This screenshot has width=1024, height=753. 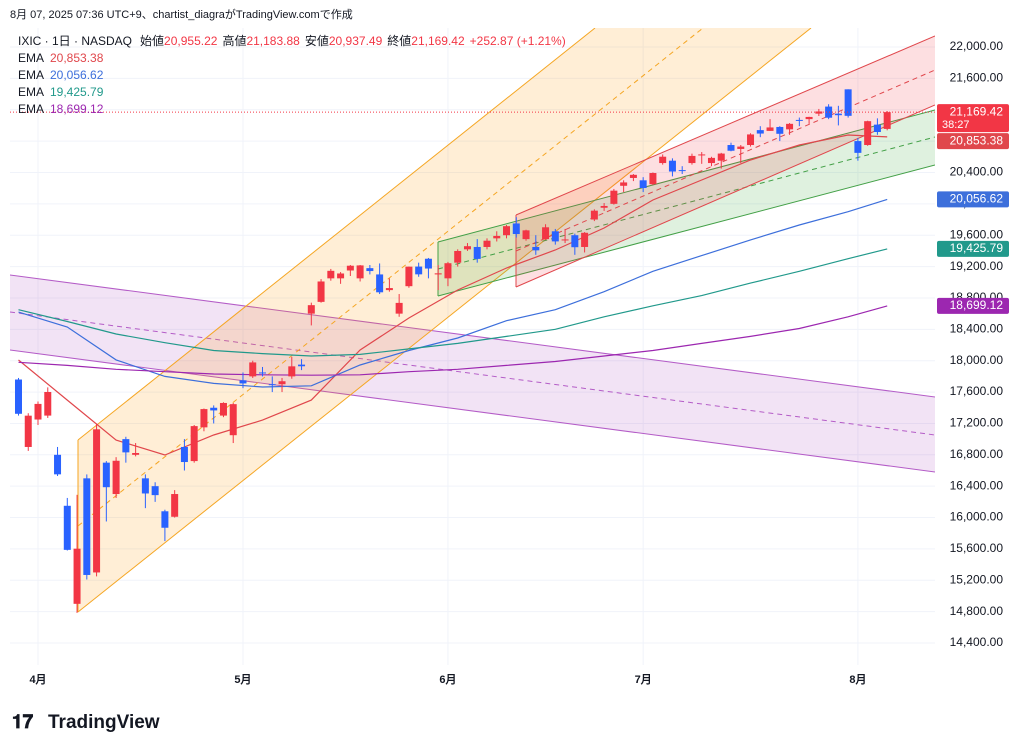 I want to click on x-tick-label: 4月, so click(x=37, y=679).